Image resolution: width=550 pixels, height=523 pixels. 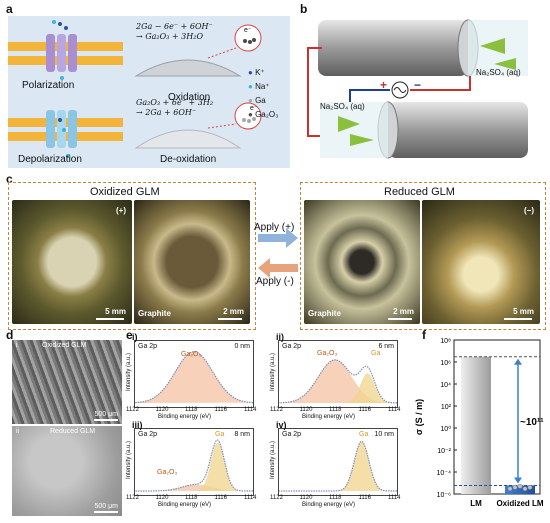 What do you see at coordinates (188, 159) in the screenshot?
I see `deoxidation-label: De-oxidation` at bounding box center [188, 159].